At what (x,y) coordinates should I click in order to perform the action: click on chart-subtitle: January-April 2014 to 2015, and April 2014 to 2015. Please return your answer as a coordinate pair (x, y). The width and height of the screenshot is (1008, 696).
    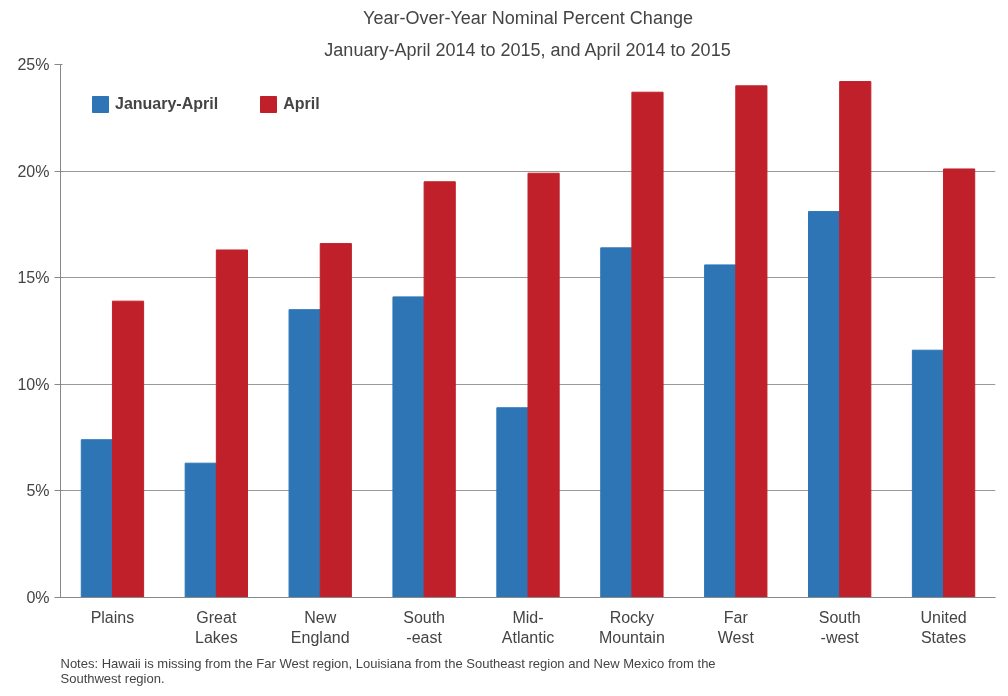
    Looking at the image, I should click on (527, 49).